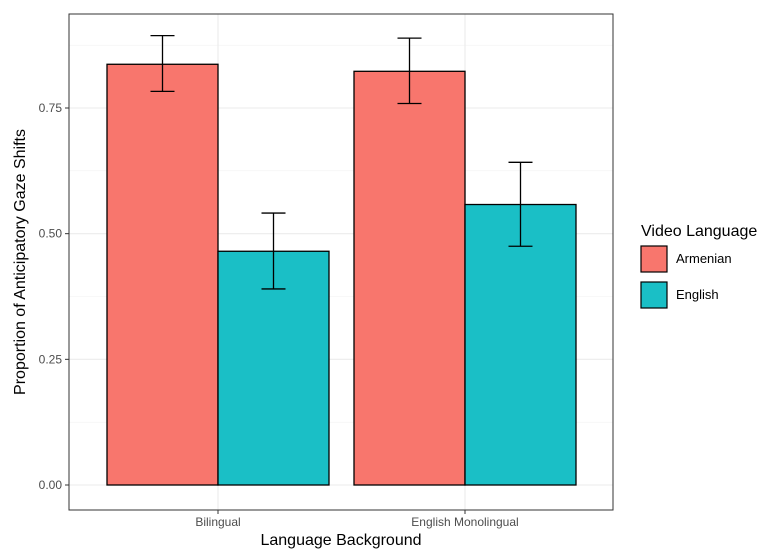 The height and width of the screenshot is (549, 769). Describe the element at coordinates (654, 295) in the screenshot. I see `legend-key-english` at that location.